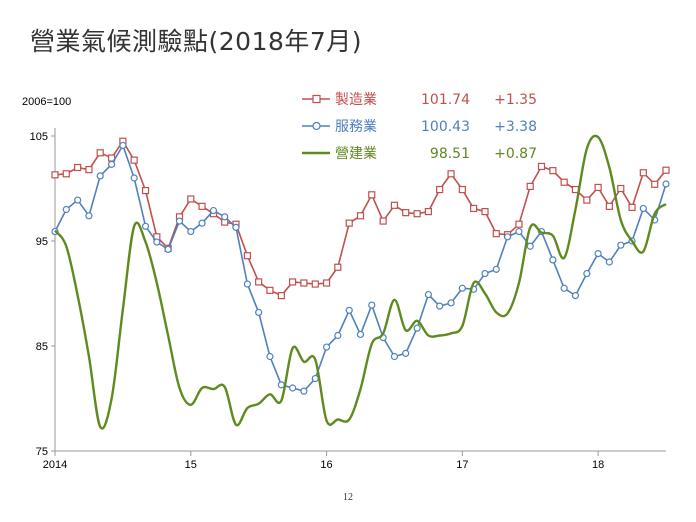 The image size is (696, 522). What do you see at coordinates (356, 100) in the screenshot?
I see `legend-name-0: 製造業` at bounding box center [356, 100].